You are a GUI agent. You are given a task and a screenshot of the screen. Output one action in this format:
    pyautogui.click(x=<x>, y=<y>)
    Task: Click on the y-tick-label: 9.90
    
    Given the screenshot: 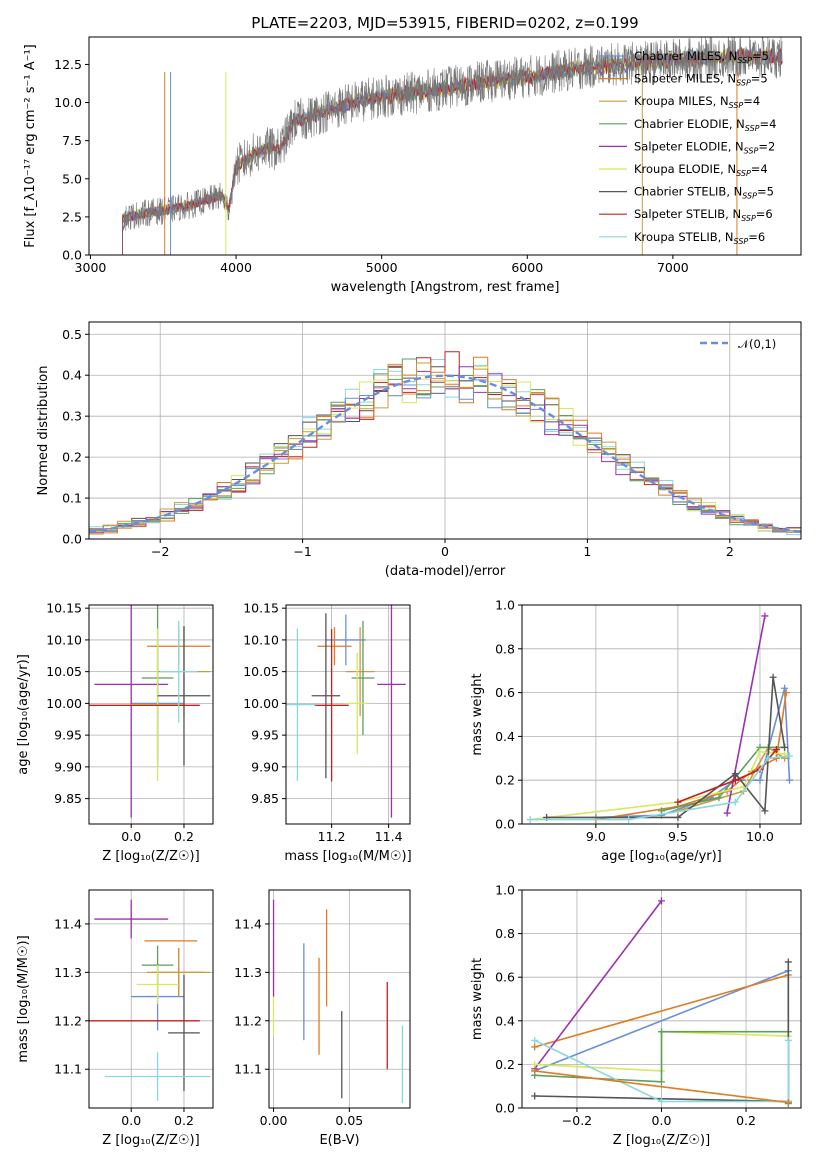 What is the action you would take?
    pyautogui.click(x=265, y=766)
    